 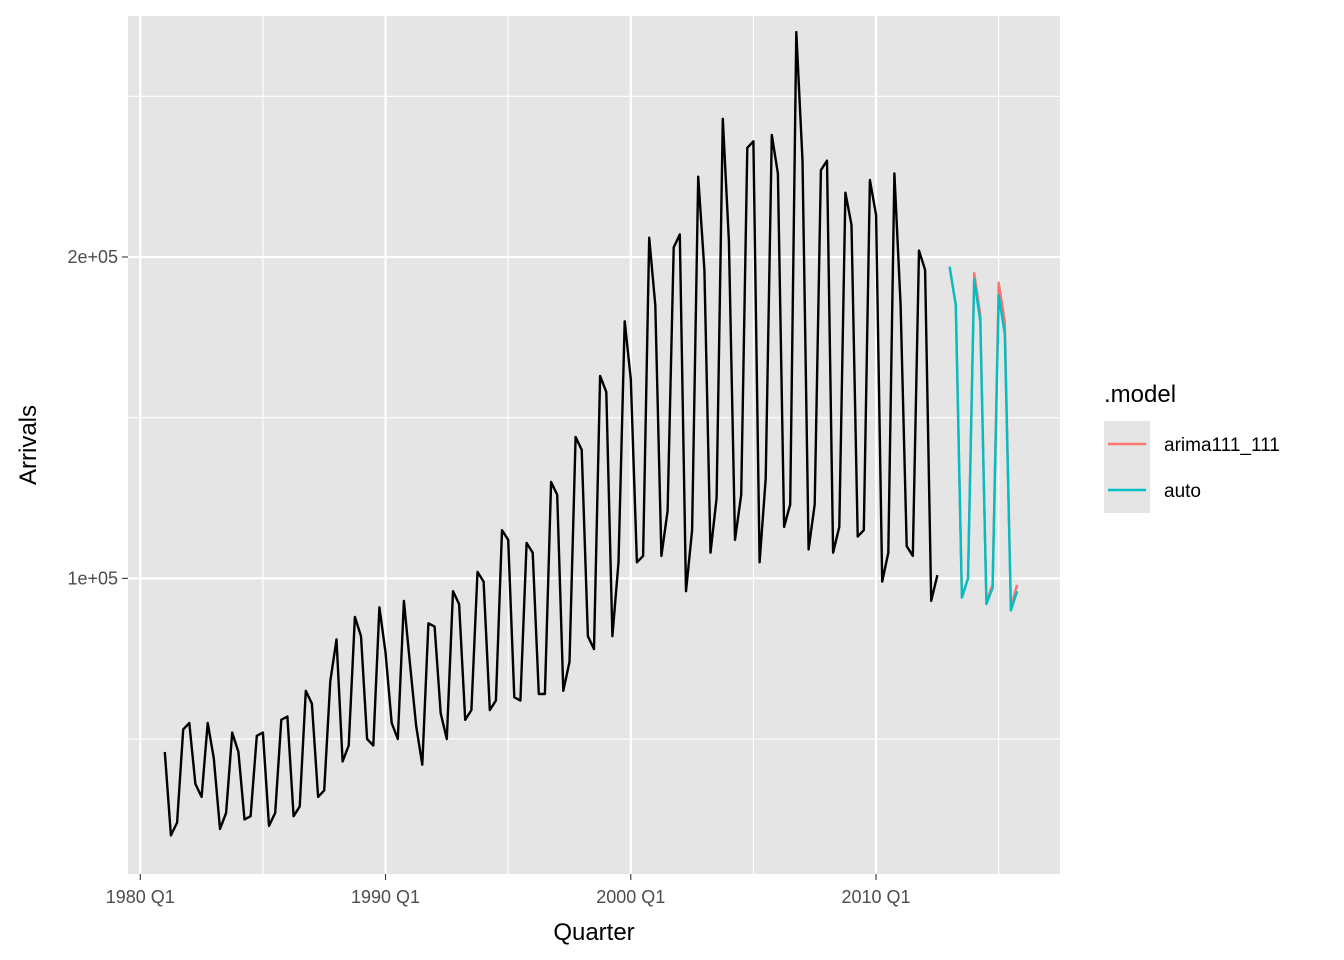 I want to click on y-tick-label: 2e+05, so click(x=92, y=257).